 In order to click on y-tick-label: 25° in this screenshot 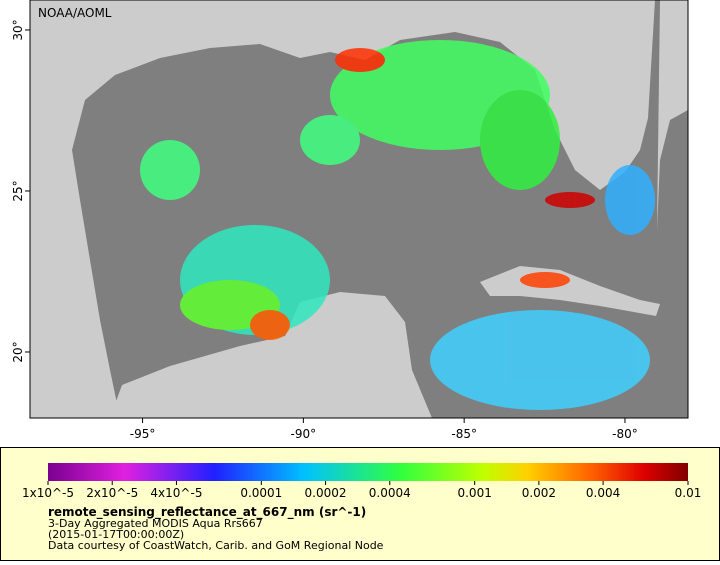, I will do `click(18, 190)`.